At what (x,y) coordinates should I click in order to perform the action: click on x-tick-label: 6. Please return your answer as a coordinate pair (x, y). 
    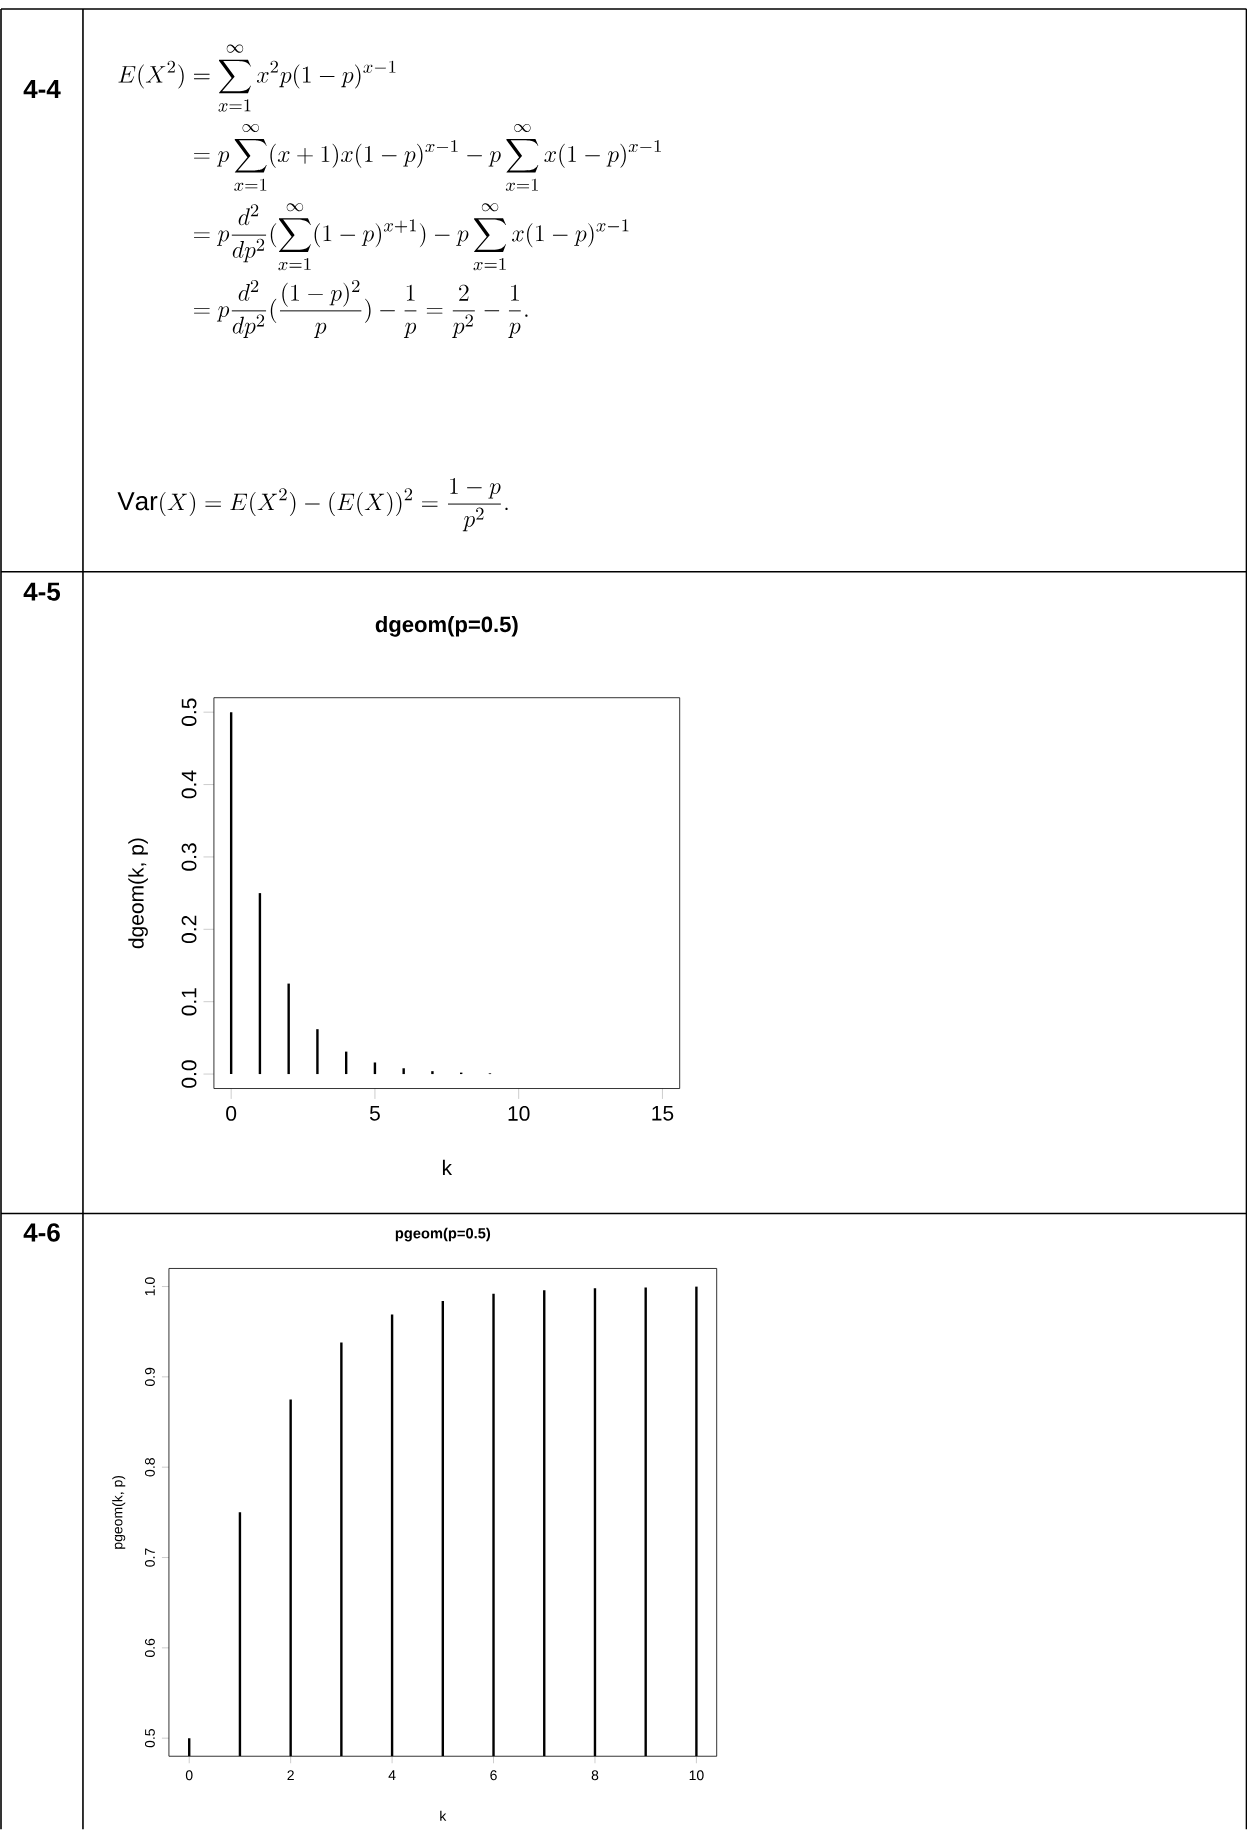
    Looking at the image, I should click on (493, 1775).